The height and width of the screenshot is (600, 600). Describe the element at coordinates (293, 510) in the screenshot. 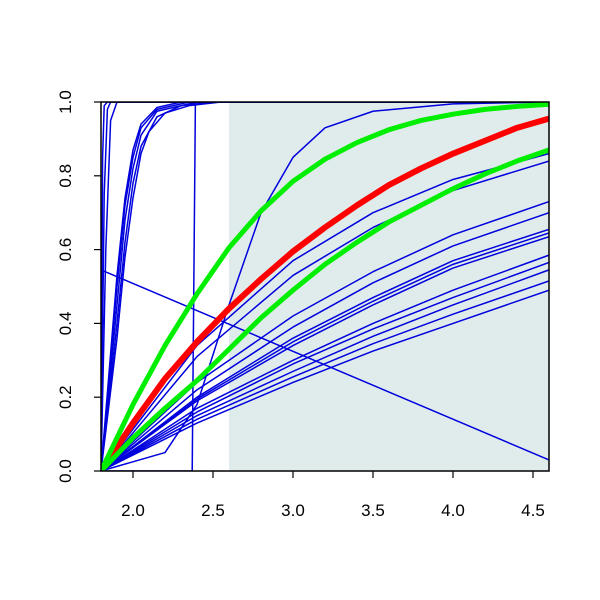

I see `x-tick-label: 3.0` at that location.